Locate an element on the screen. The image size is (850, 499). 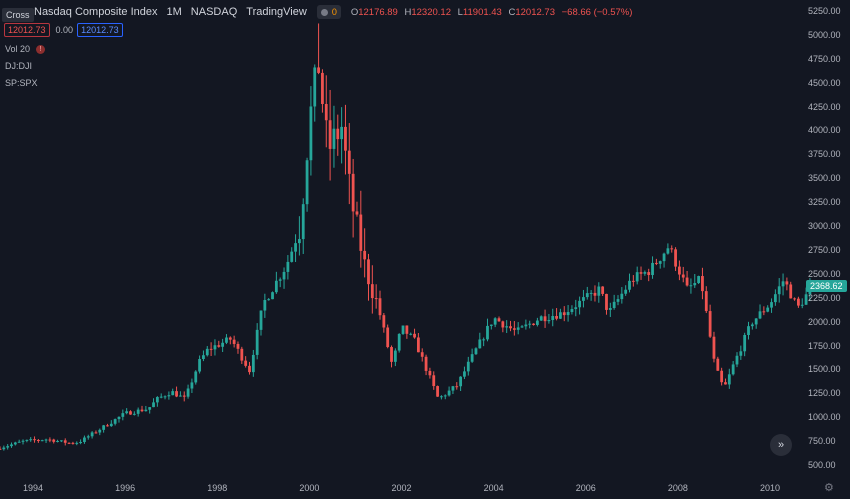
volume-legend: Vol 20 ! is located at coordinates (25, 49).